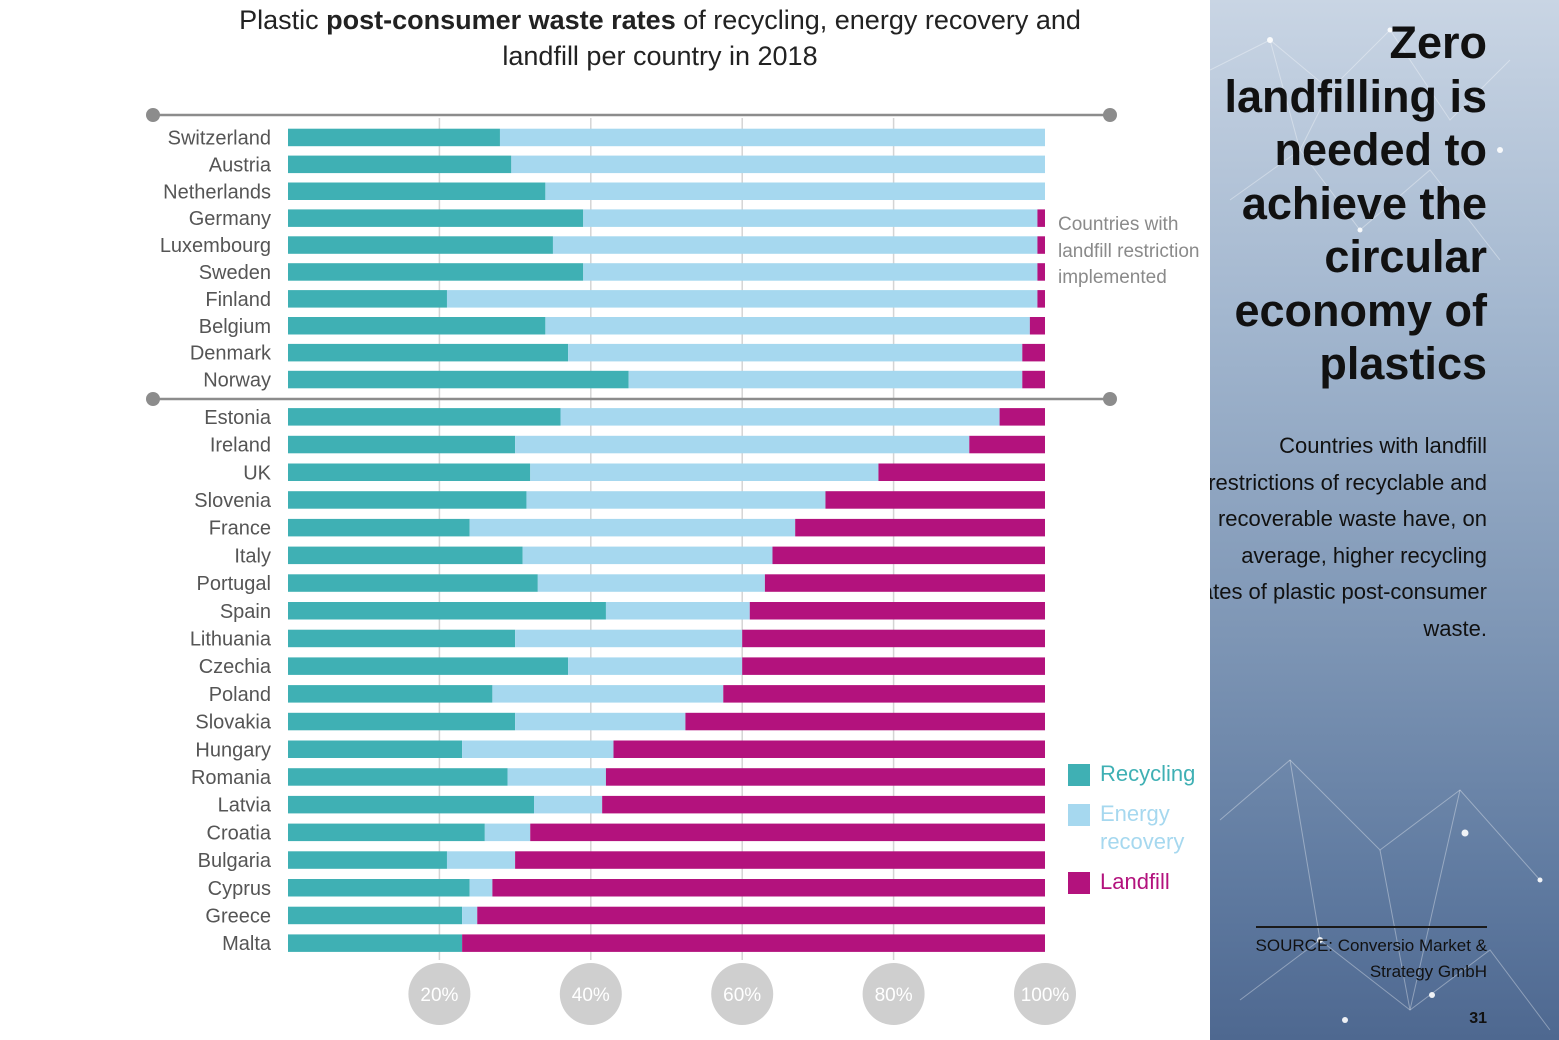  What do you see at coordinates (780, 860) in the screenshot?
I see `bar-landfill-bulgaria` at bounding box center [780, 860].